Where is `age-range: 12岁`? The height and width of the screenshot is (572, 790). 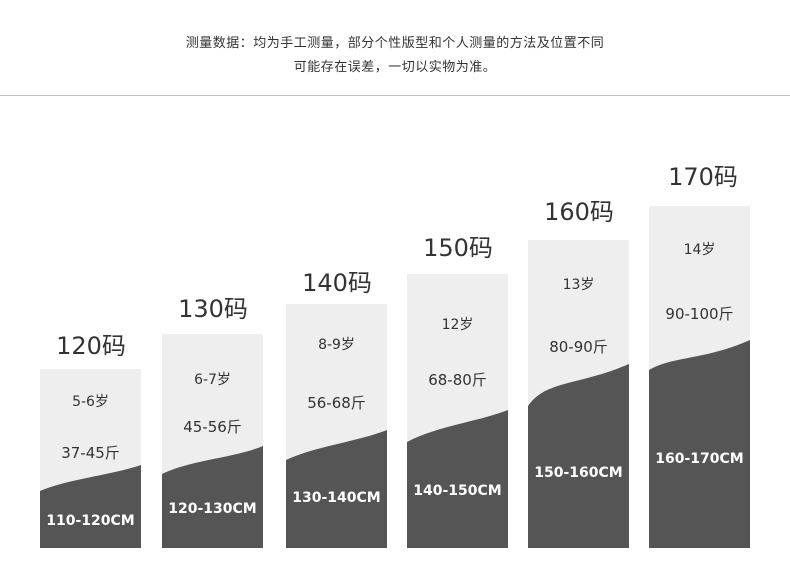 age-range: 12岁 is located at coordinates (457, 325).